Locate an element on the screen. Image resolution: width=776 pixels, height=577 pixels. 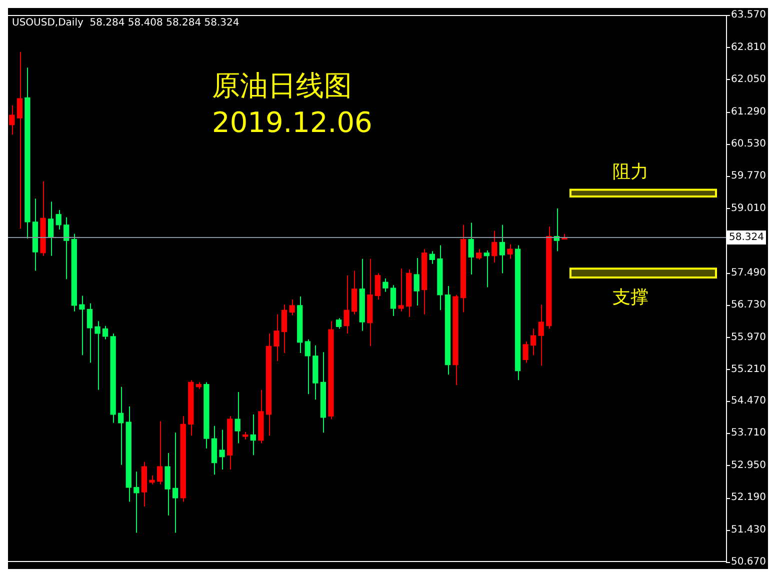
y-tick-label: 60.530 is located at coordinates (748, 144).